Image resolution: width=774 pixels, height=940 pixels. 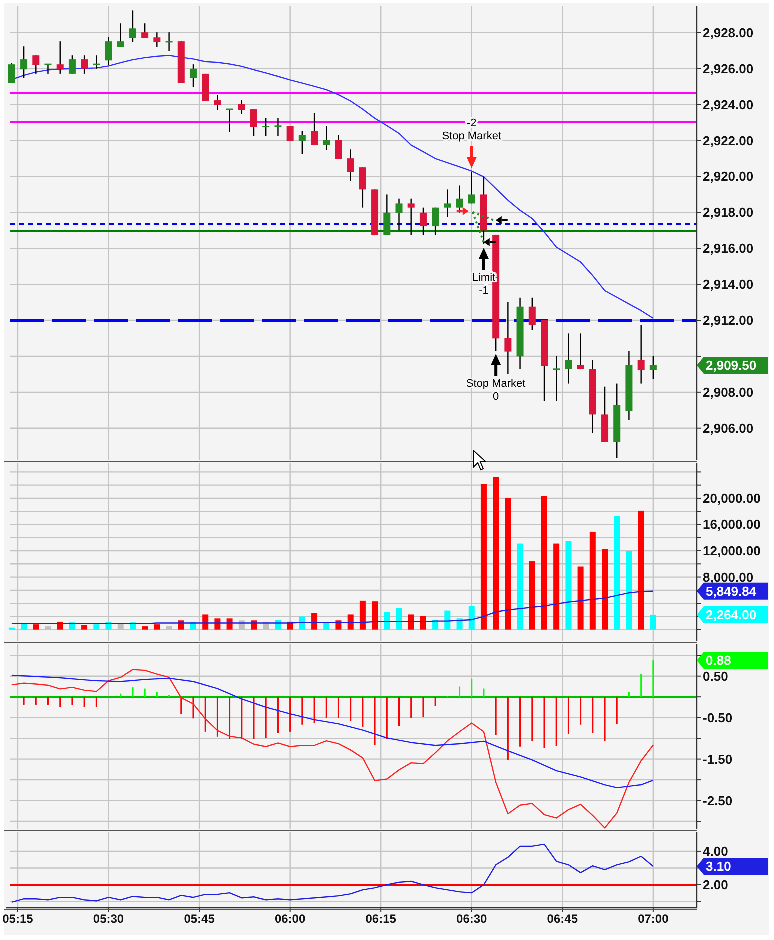 I want to click on text: 5,849.84, so click(x=732, y=591).